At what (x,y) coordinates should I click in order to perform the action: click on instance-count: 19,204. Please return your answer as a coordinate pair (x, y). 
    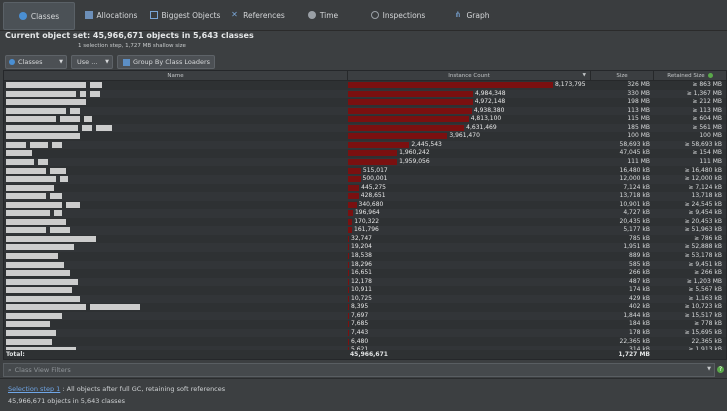
    Looking at the image, I should click on (361, 247).